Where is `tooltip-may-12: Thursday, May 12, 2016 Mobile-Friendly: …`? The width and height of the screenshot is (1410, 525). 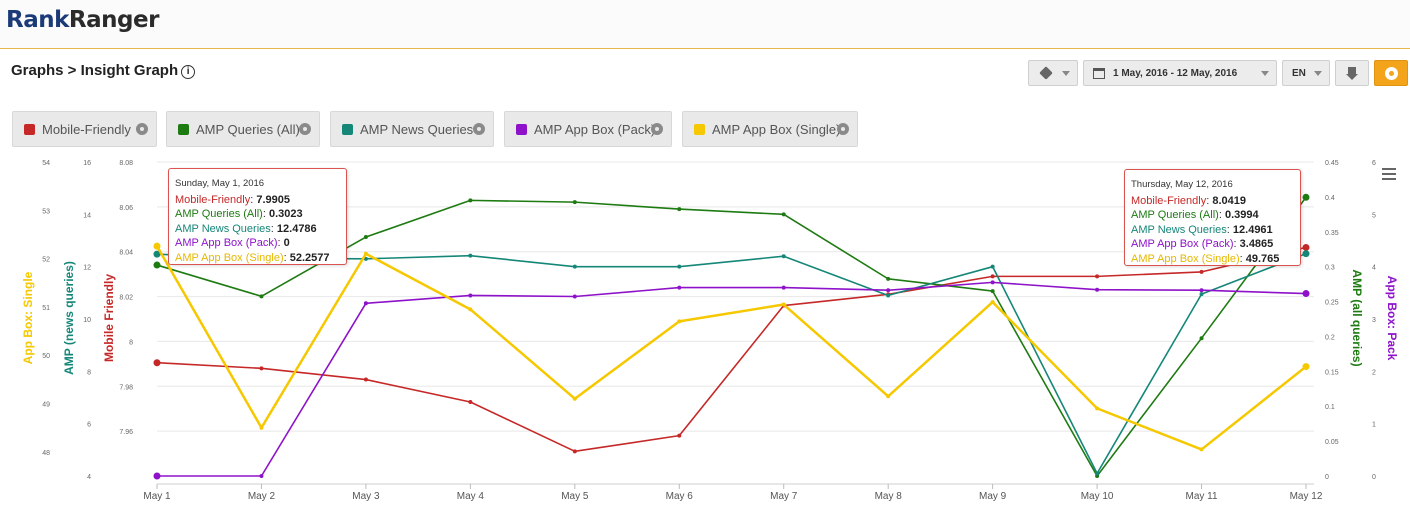 tooltip-may-12: Thursday, May 12, 2016 Mobile-Friendly: … is located at coordinates (1212, 217).